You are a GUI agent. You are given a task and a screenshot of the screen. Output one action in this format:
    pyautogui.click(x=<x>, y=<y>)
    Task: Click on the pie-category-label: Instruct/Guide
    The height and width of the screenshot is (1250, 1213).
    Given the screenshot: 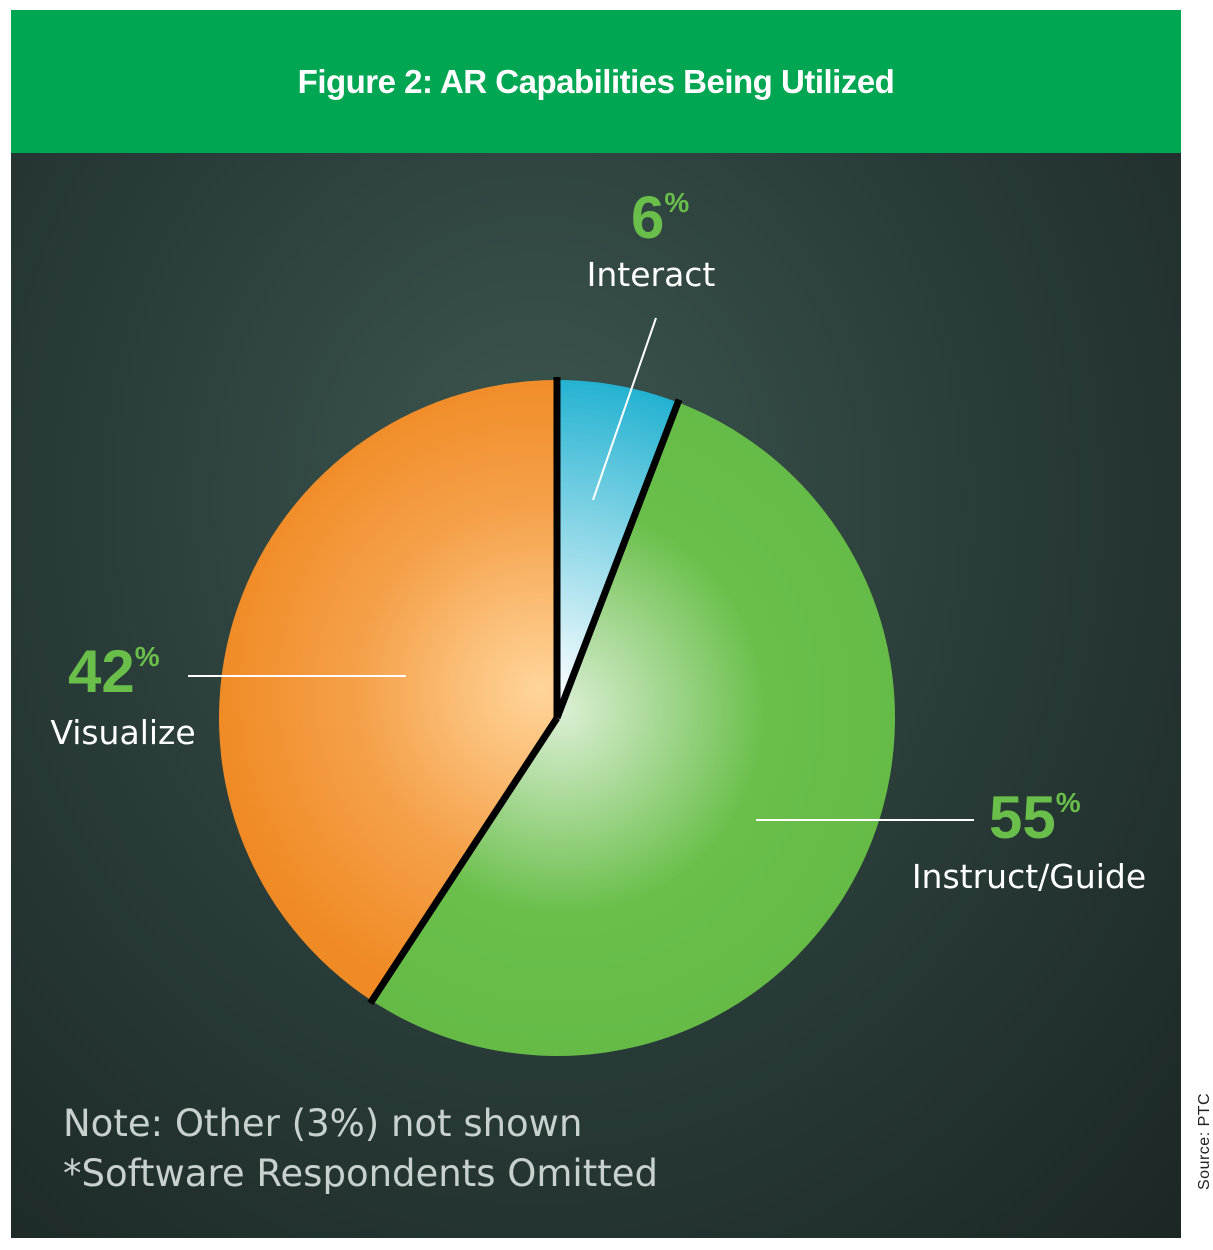 What is the action you would take?
    pyautogui.click(x=1029, y=876)
    